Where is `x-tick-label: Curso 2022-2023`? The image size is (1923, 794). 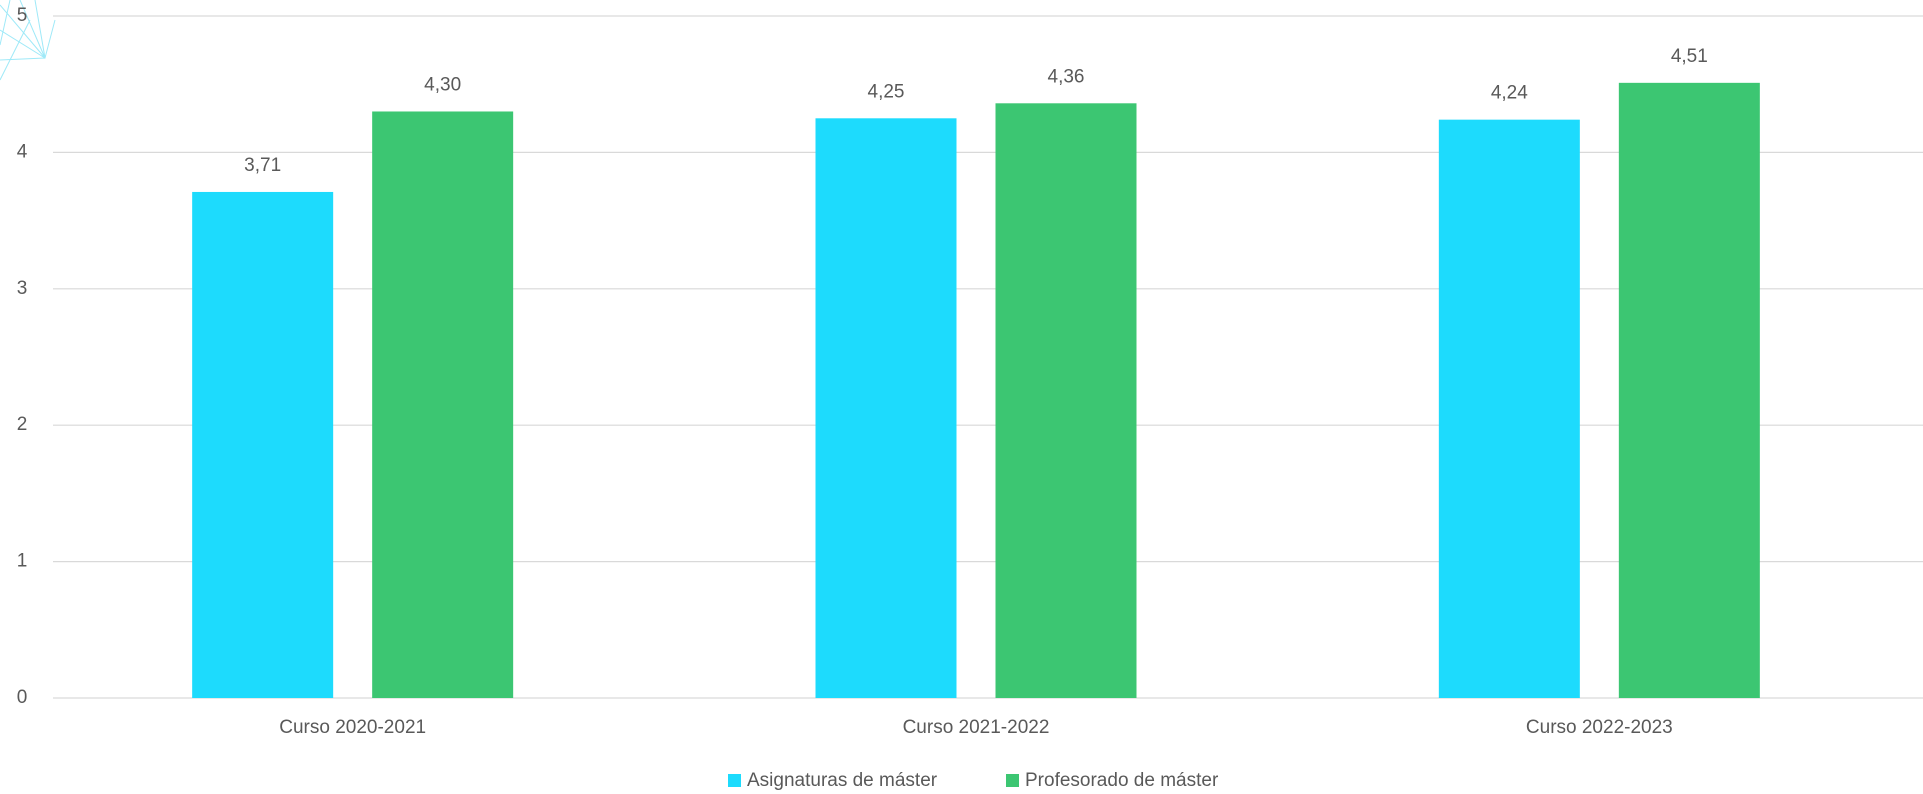 x-tick-label: Curso 2022-2023 is located at coordinates (1599, 727).